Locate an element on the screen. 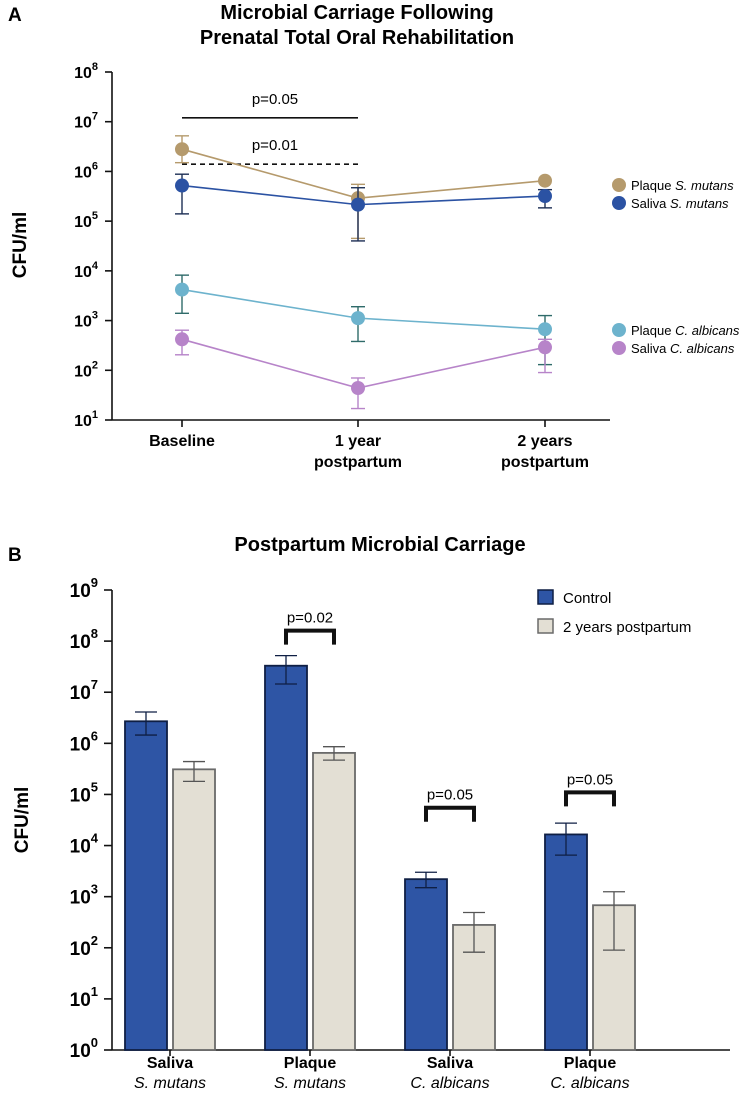 The height and width of the screenshot is (1098, 756). panel-b-ytick-label: 10⁸ is located at coordinates (84, 639).